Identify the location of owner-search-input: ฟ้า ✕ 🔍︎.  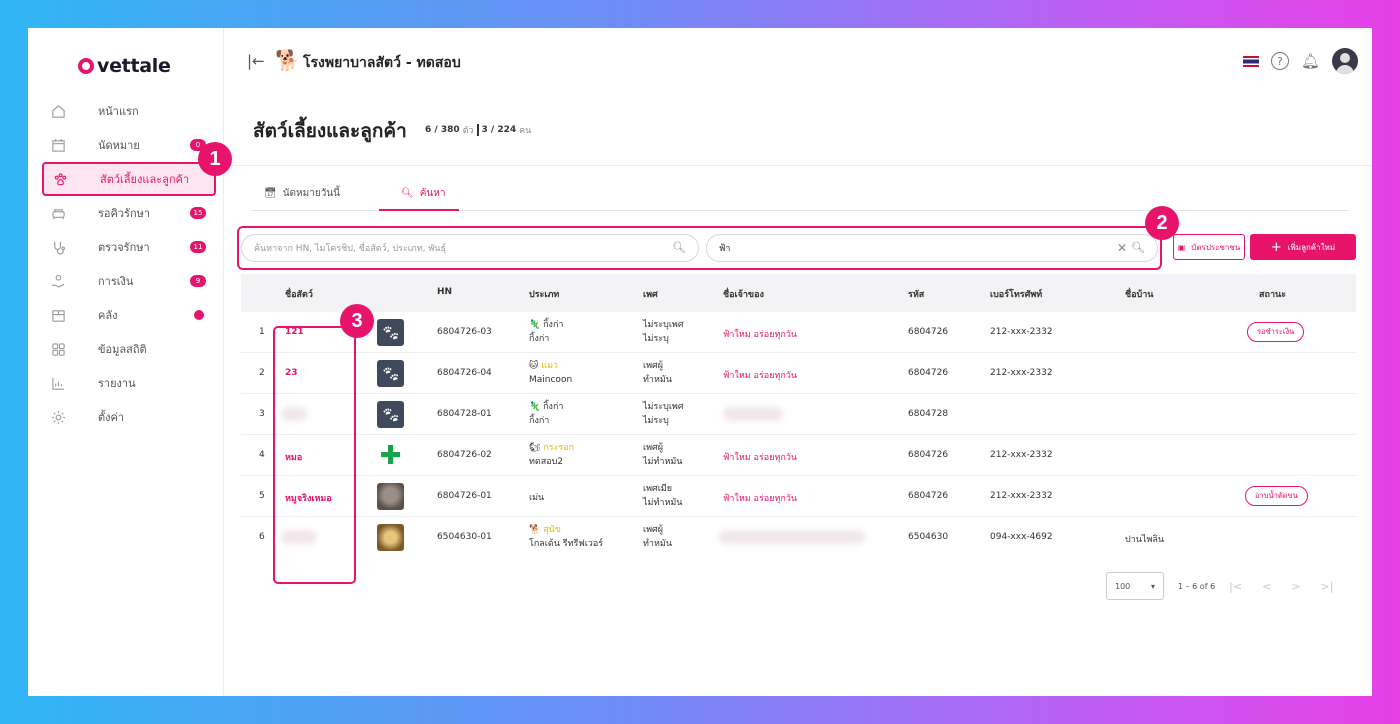
(932, 248).